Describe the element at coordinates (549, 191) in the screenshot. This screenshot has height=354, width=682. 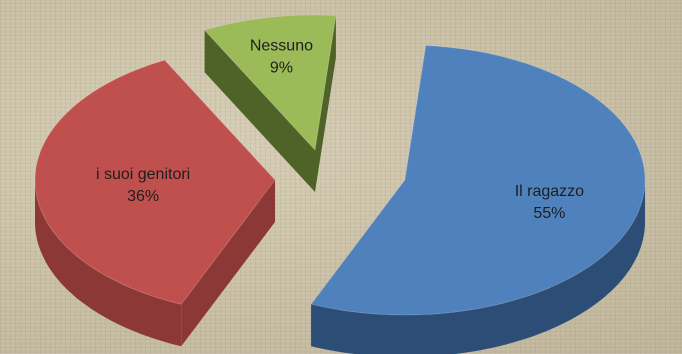
I see `slice-category-label: Il ragazzo` at that location.